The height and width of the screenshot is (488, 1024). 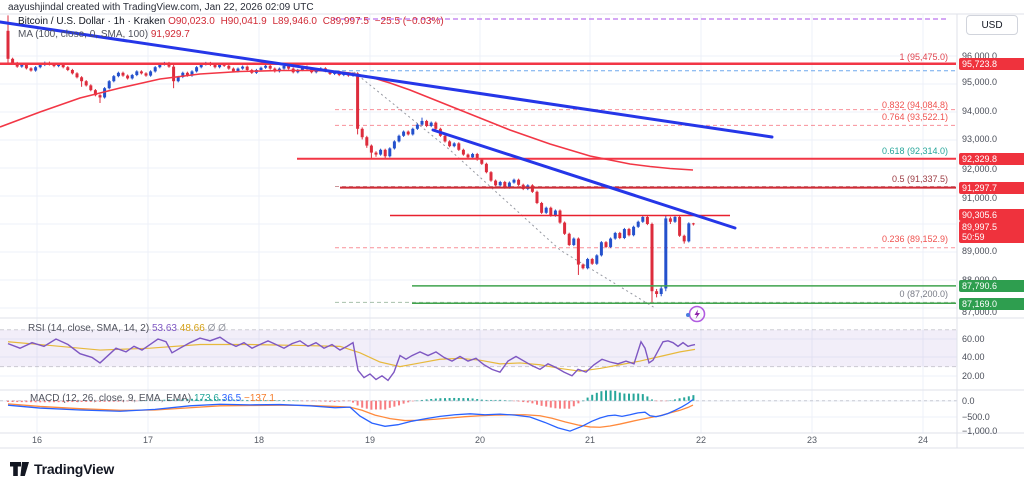 I want to click on price-change: −25.5 (−0.03%), so click(x=409, y=21).